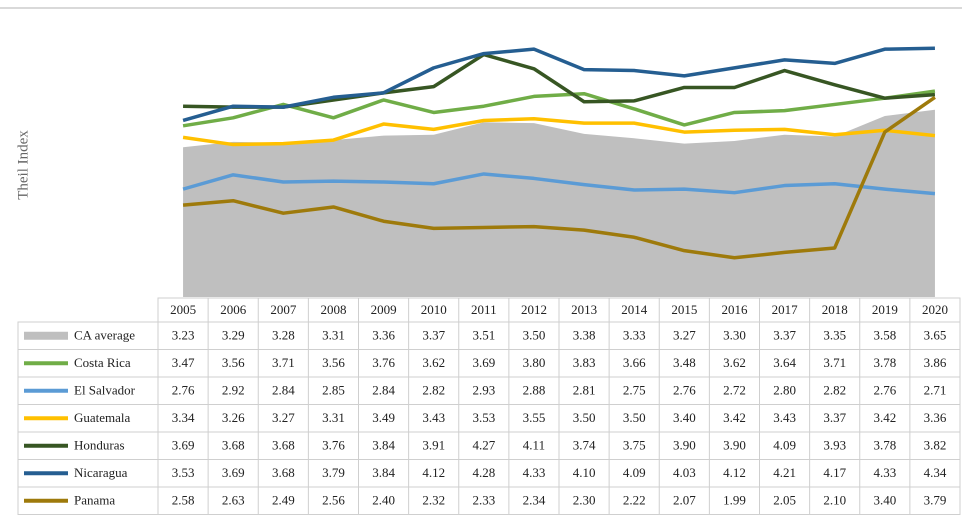  I want to click on x-tick-label: 2013, so click(584, 309).